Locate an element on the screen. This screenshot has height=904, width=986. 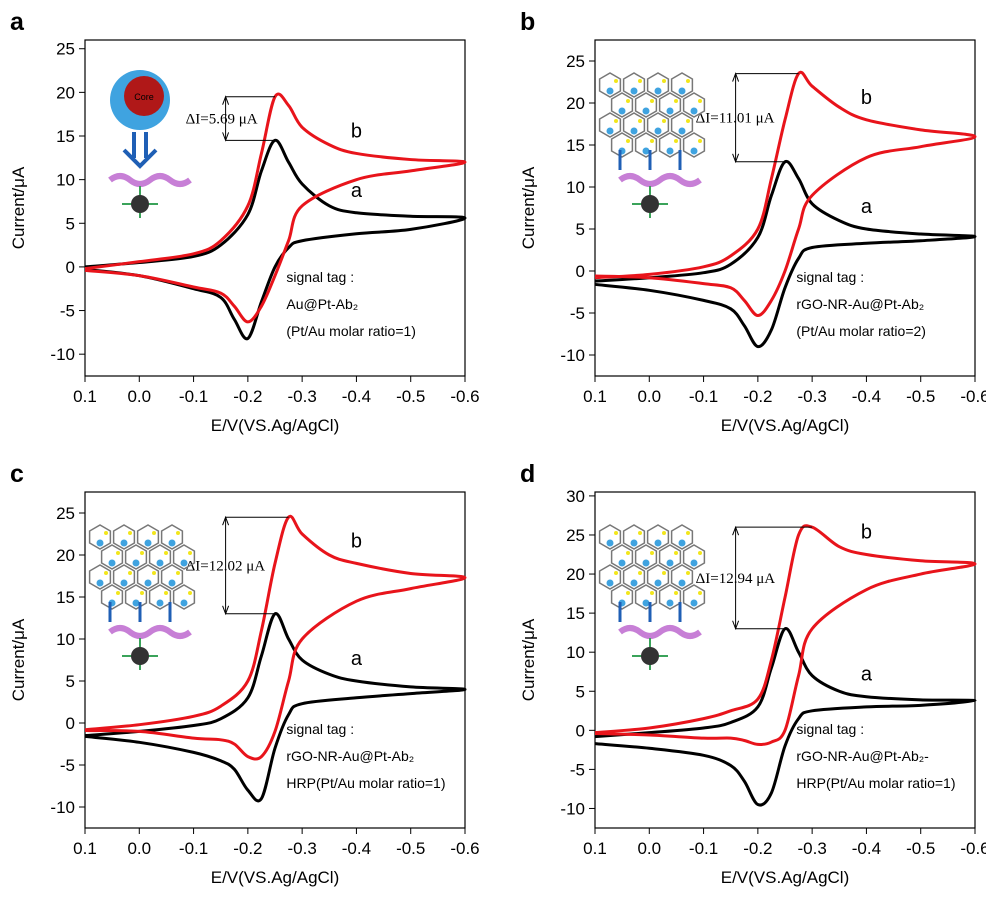
inset: Core is located at coordinates (150, 144).